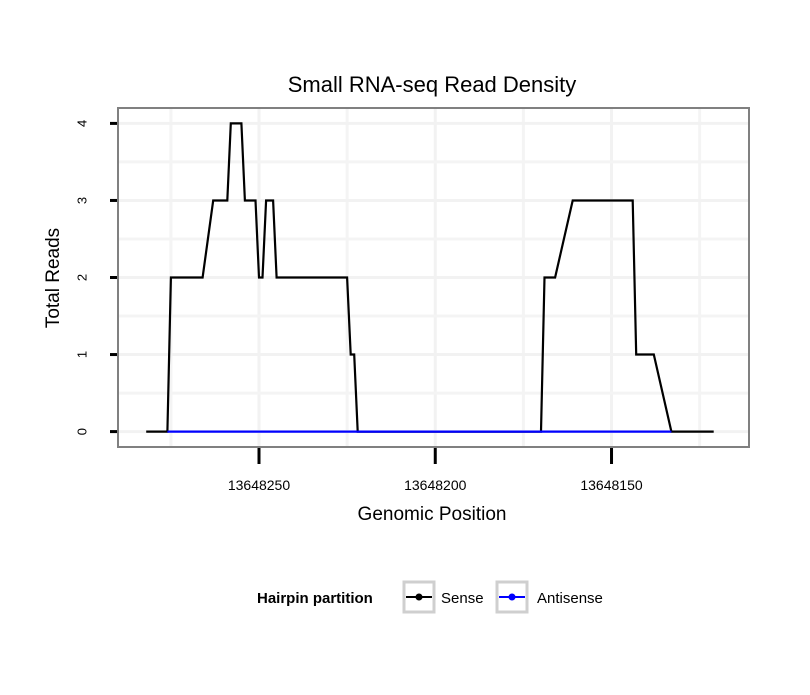 The width and height of the screenshot is (810, 695). I want to click on y-axis-label: Total Reads, so click(53, 278).